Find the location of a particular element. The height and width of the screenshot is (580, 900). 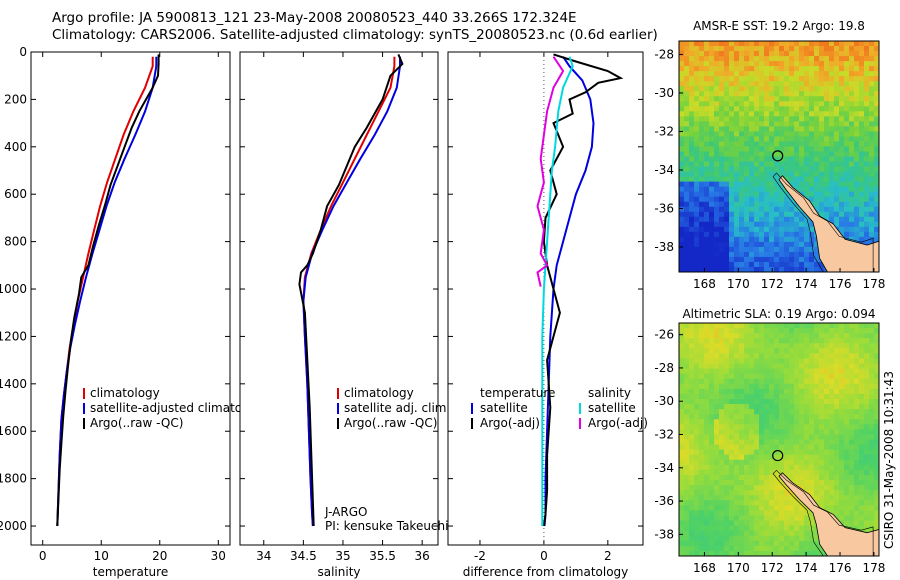

legend-heading: salinity is located at coordinates (609, 393).